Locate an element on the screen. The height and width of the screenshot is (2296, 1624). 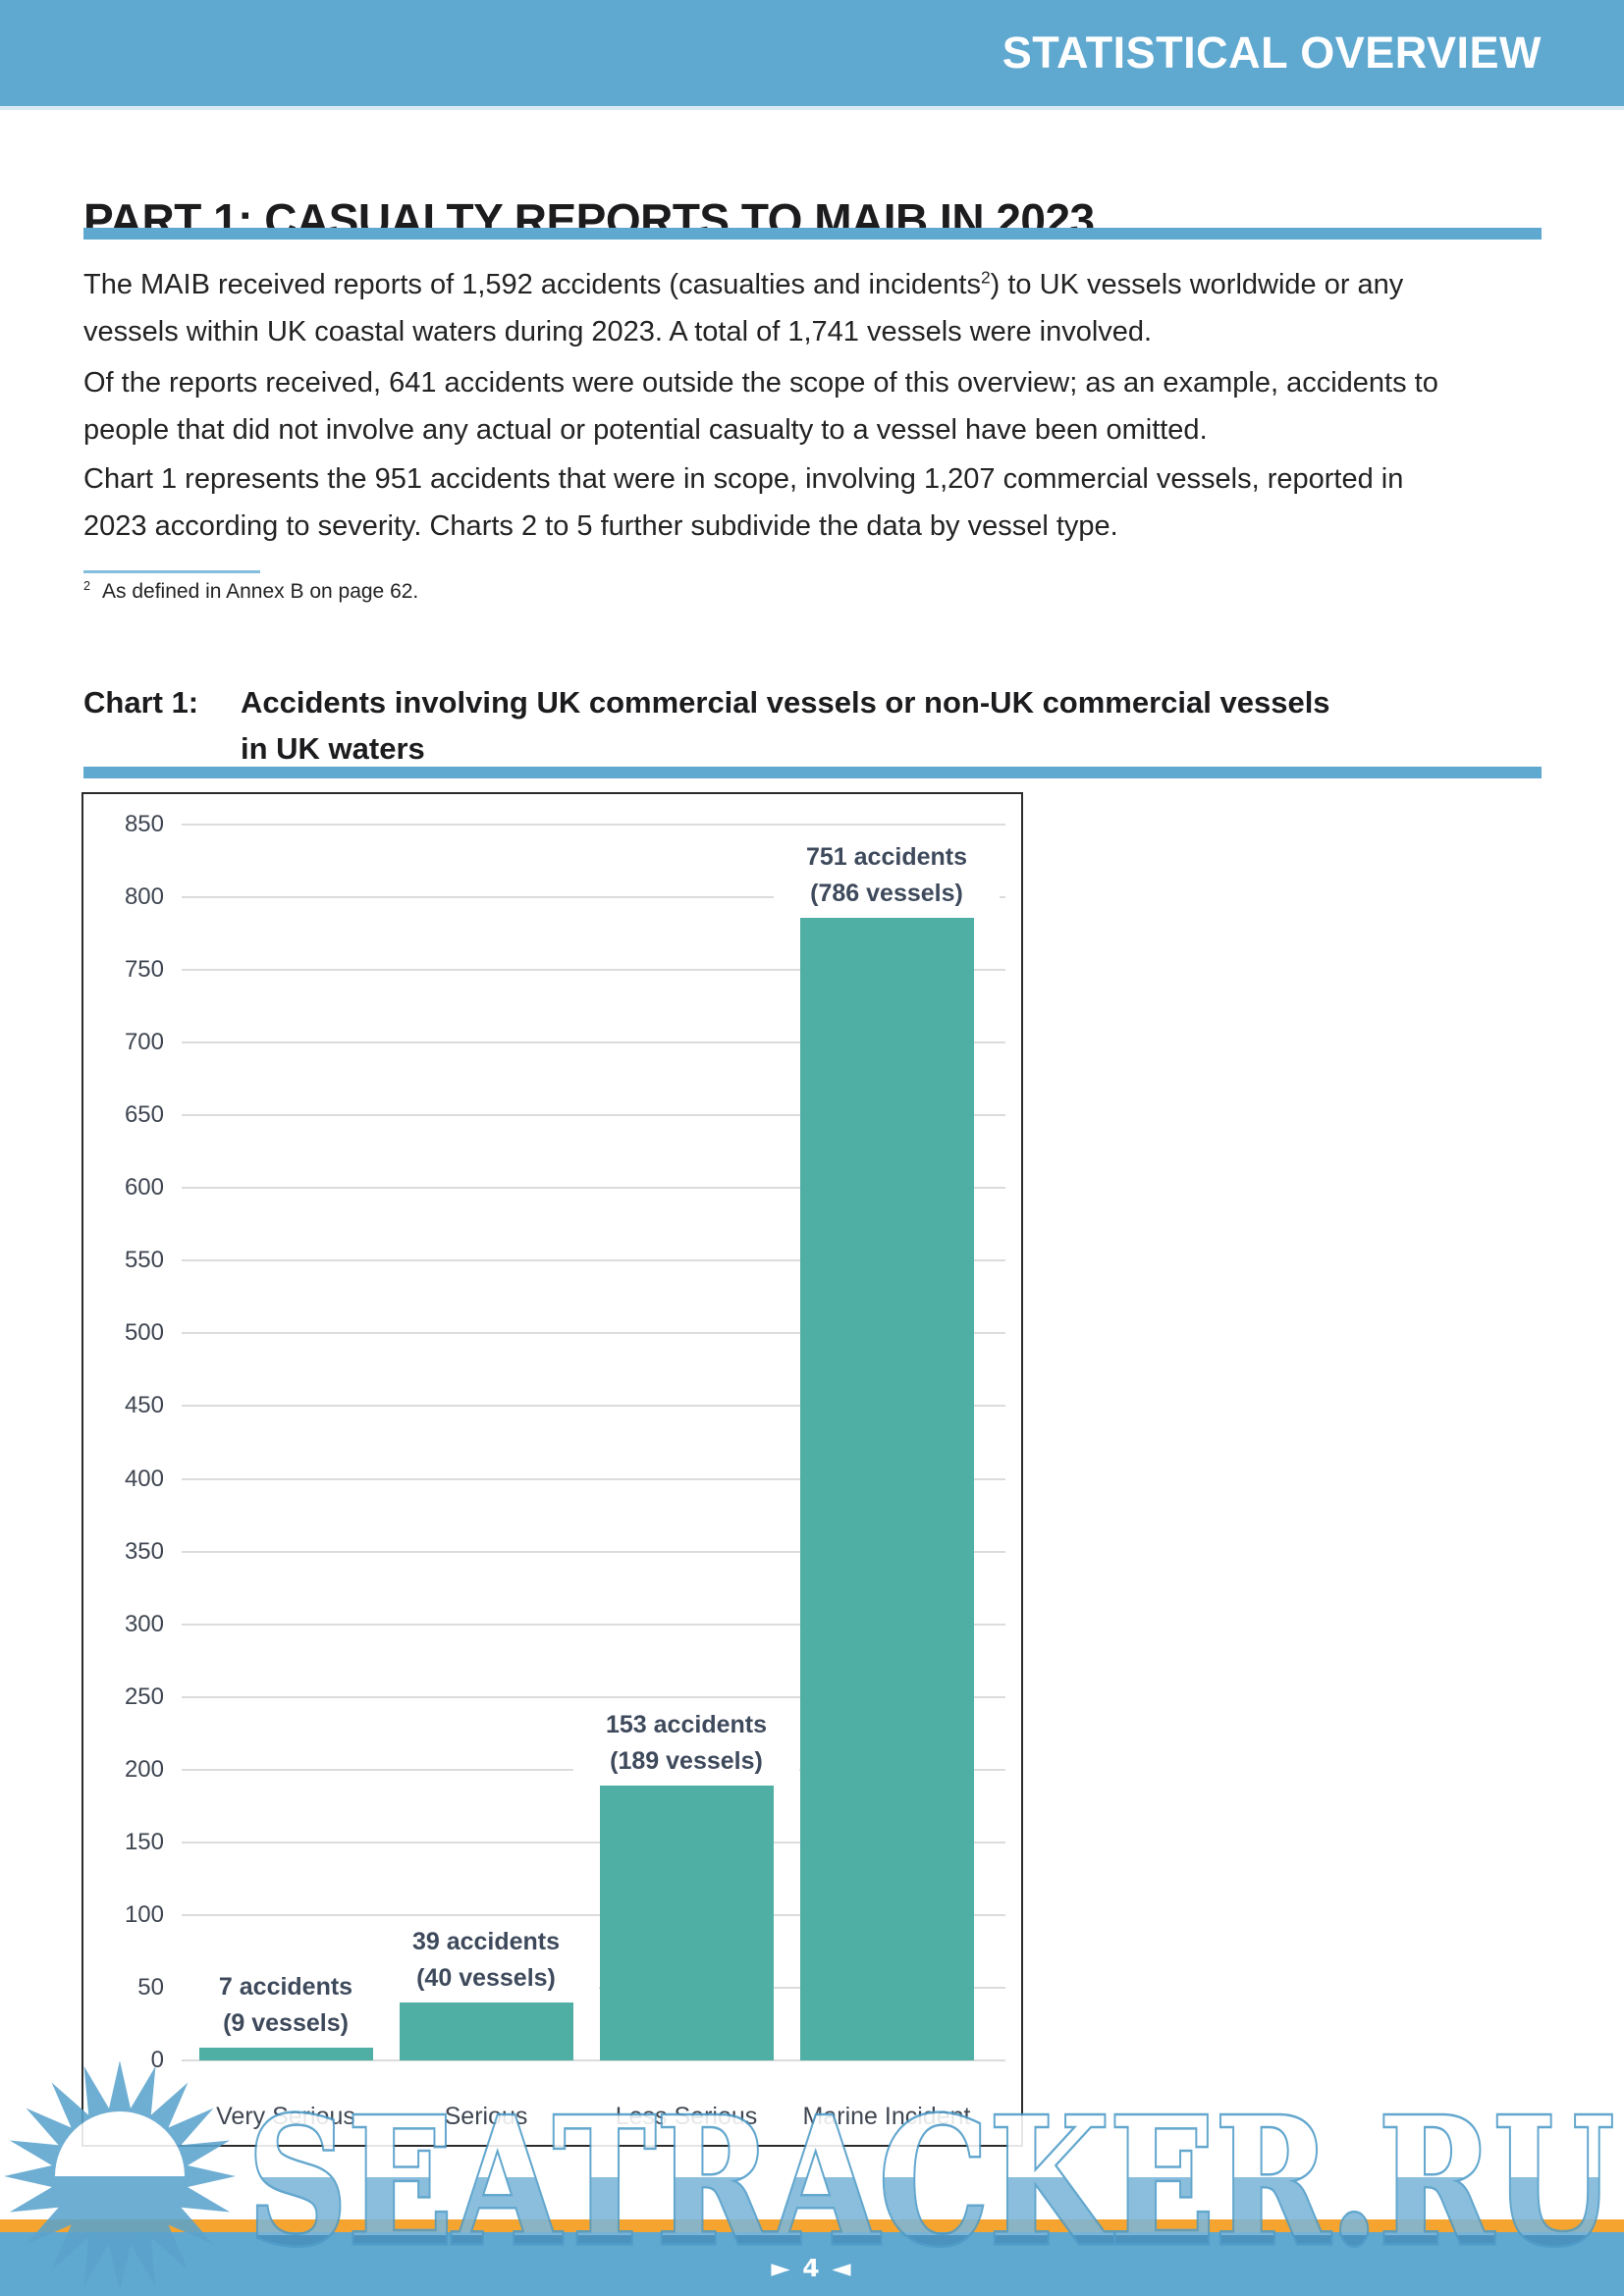
y-tick-label: 200 is located at coordinates (144, 1769).